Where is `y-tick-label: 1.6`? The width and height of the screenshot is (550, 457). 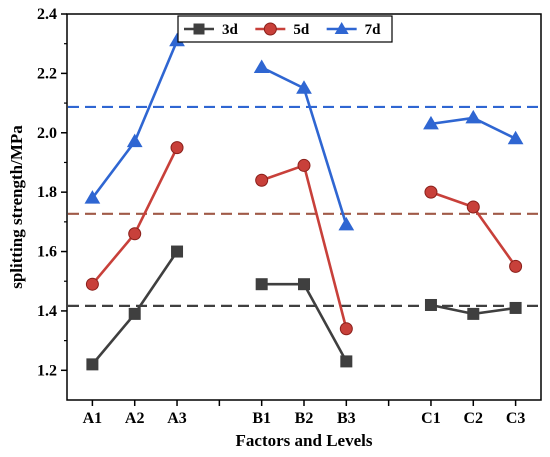 y-tick-label: 1.6 is located at coordinates (47, 252).